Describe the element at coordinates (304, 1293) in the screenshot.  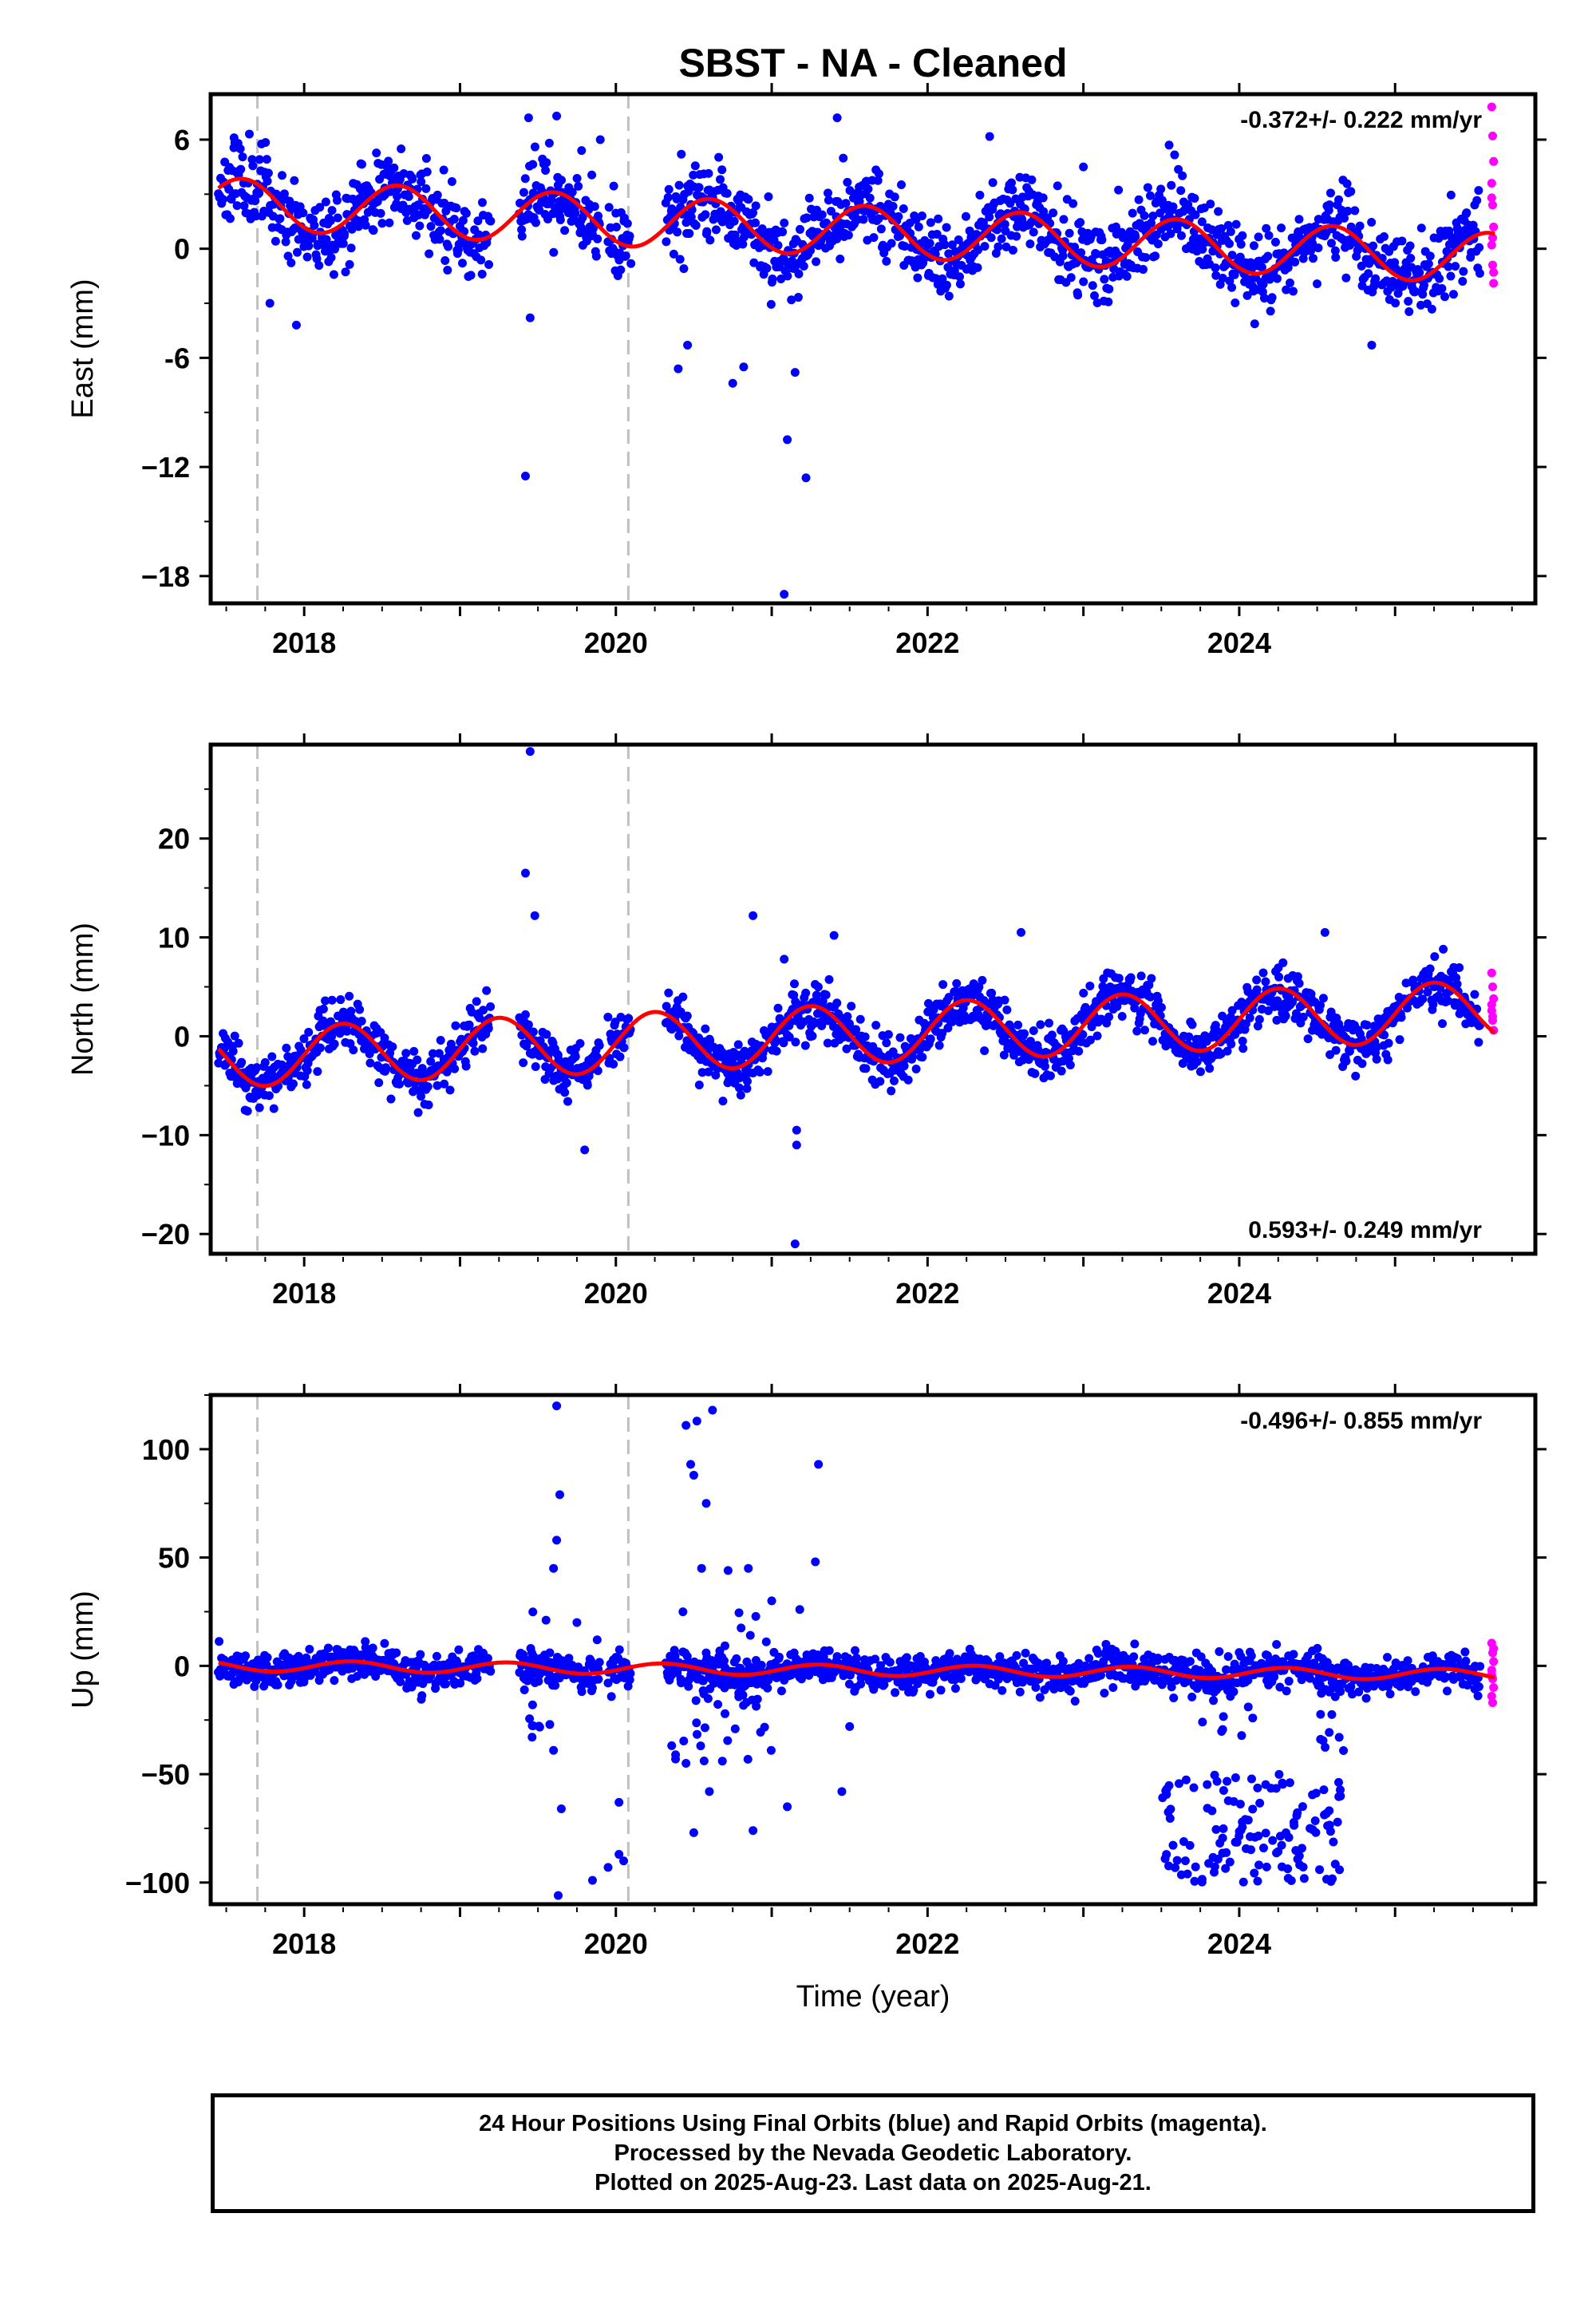
I see `x-tick-label: 2018` at that location.